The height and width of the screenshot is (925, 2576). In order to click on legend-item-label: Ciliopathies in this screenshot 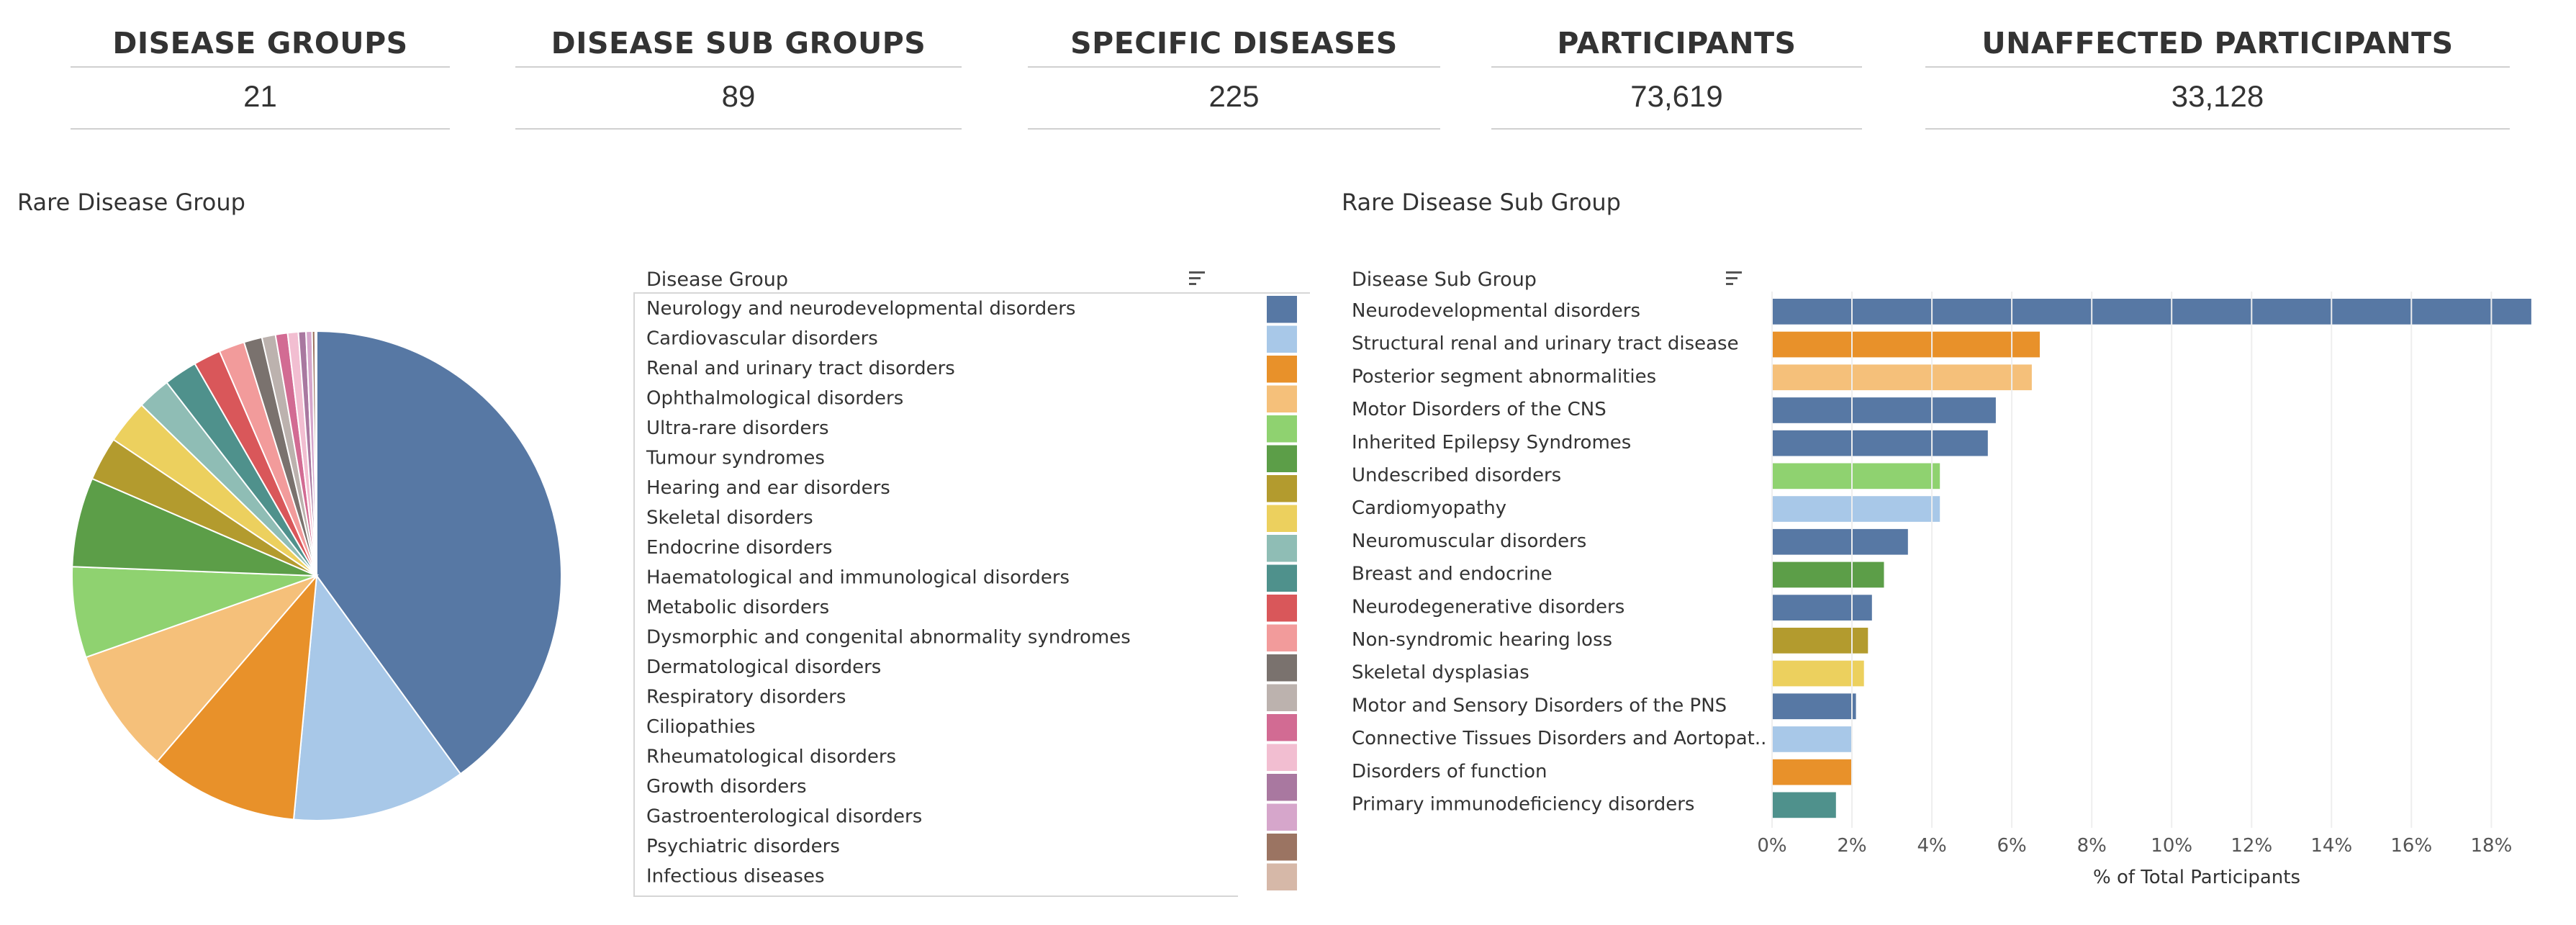, I will do `click(701, 727)`.